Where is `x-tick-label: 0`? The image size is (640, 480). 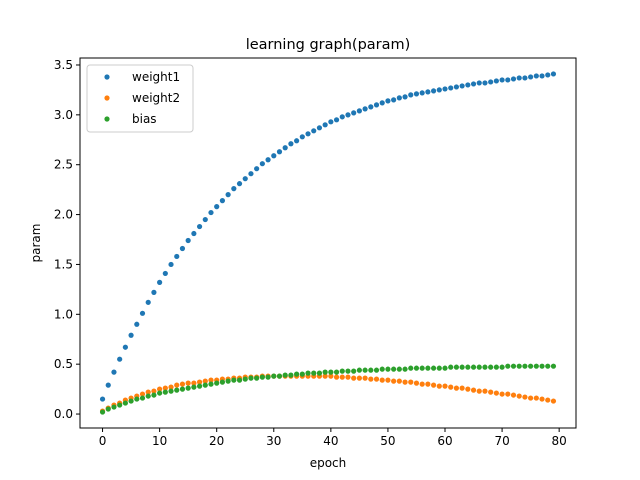 x-tick-label: 0 is located at coordinates (103, 441).